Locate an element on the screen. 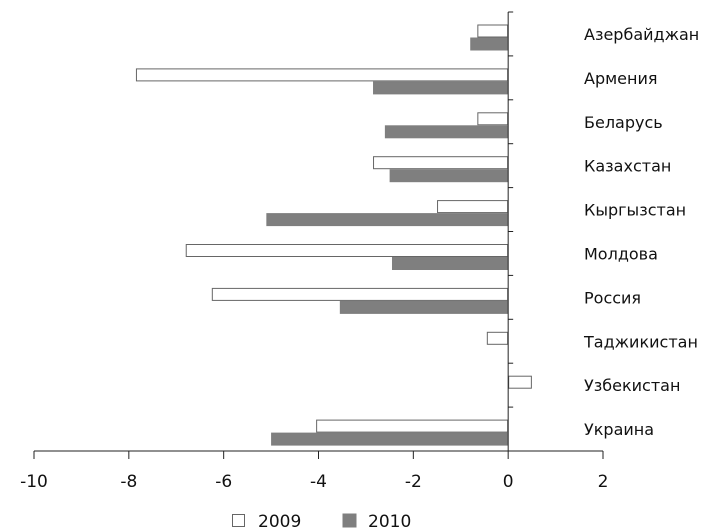 The width and height of the screenshot is (707, 532). category-label: Беларусь is located at coordinates (623, 122).